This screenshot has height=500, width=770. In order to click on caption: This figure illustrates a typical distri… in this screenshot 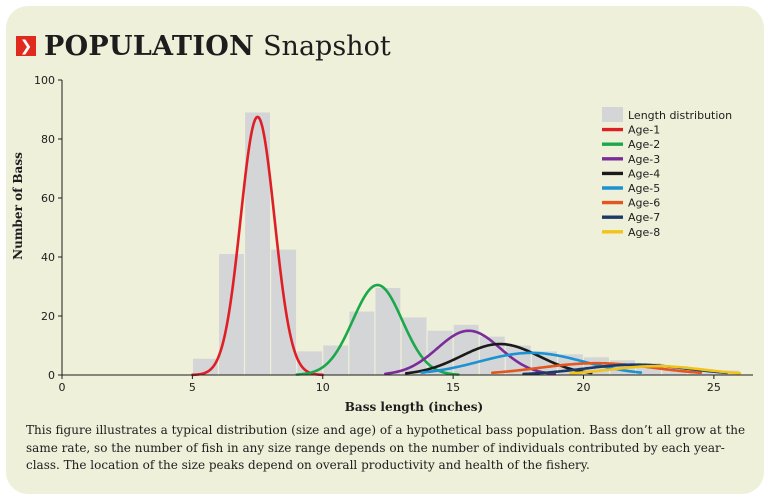, I will do `click(386, 447)`.